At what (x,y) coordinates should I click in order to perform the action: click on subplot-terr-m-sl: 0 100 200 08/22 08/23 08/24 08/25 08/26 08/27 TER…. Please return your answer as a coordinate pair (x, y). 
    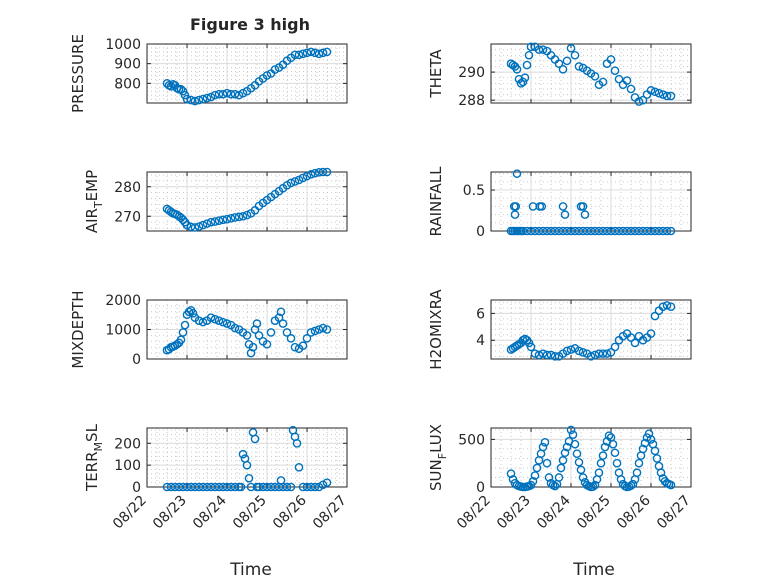
    Looking at the image, I should click on (216, 477).